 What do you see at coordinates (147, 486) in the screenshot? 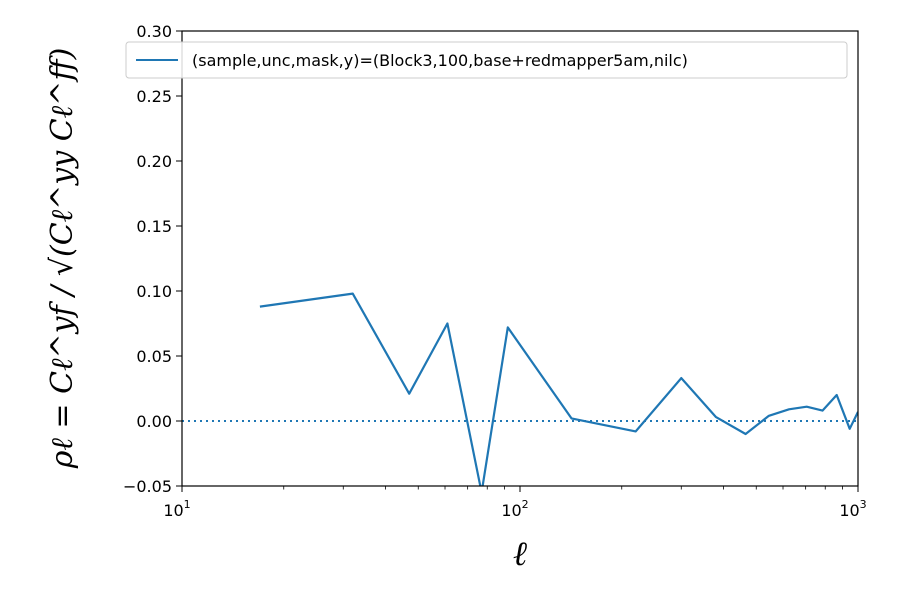
I see `y-tick-label: −0.05` at bounding box center [147, 486].